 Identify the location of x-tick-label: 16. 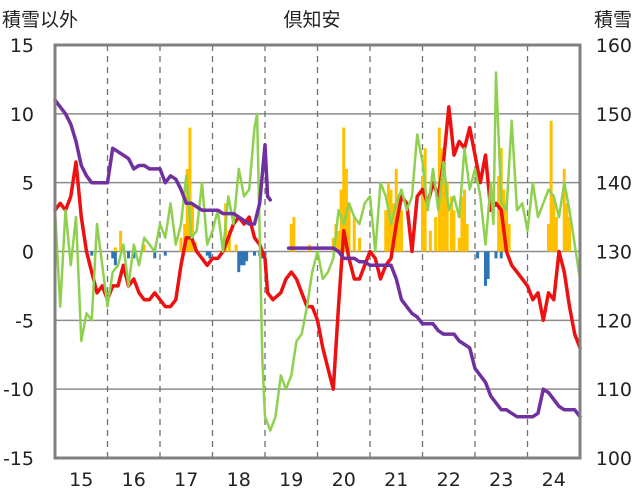
(134, 480).